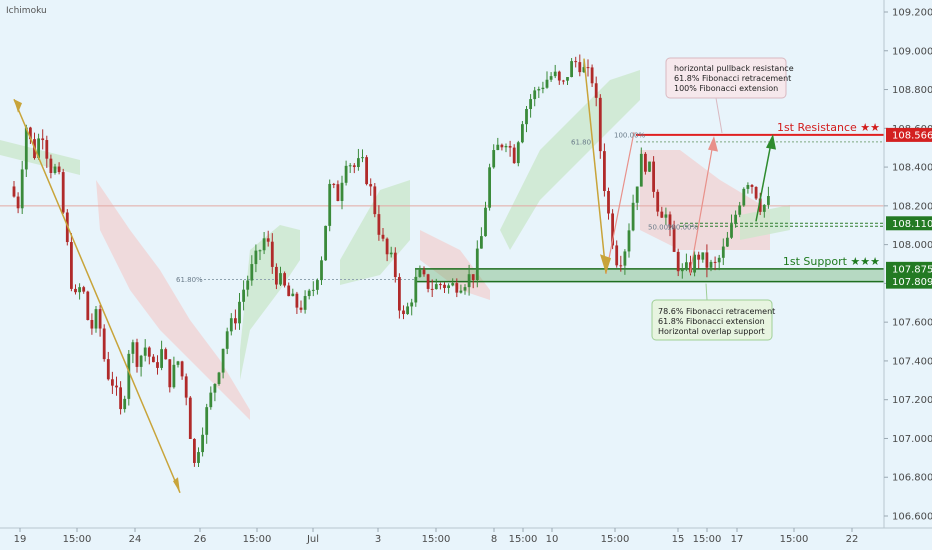 The image size is (932, 550). I want to click on ichimoku-cloud, so click(173, 300).